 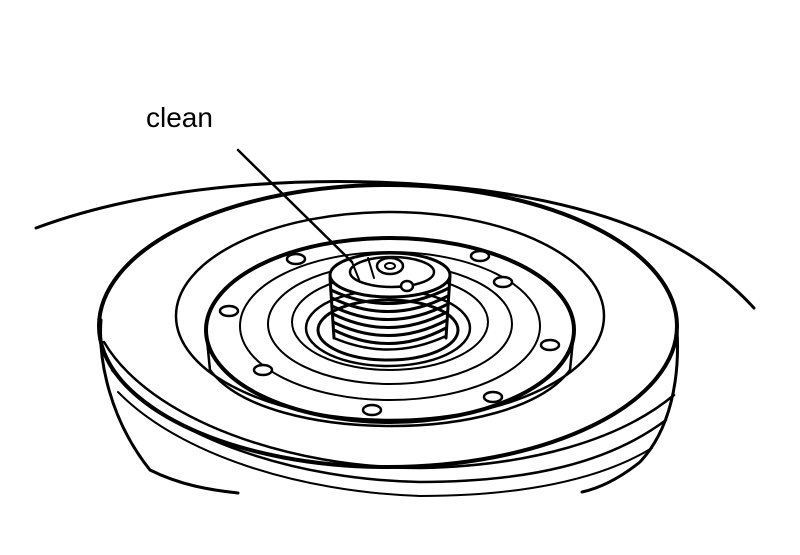 What do you see at coordinates (295, 206) in the screenshot?
I see `callout-leader-line` at bounding box center [295, 206].